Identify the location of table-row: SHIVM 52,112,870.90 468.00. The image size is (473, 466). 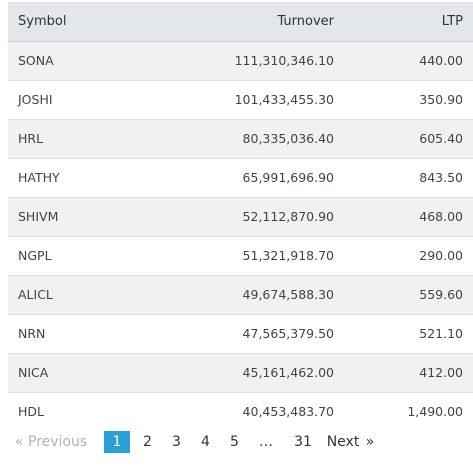
(240, 216).